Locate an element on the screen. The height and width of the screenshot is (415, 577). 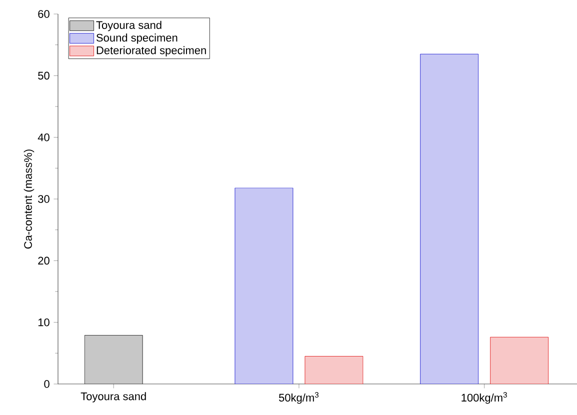
x-tick-label: 50kg/m$^{3}$ is located at coordinates (298, 398).